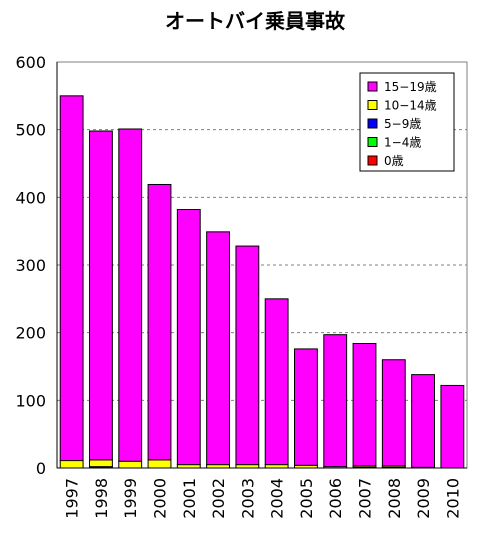  What do you see at coordinates (423, 498) in the screenshot?
I see `x-tick-label: 2009` at bounding box center [423, 498].